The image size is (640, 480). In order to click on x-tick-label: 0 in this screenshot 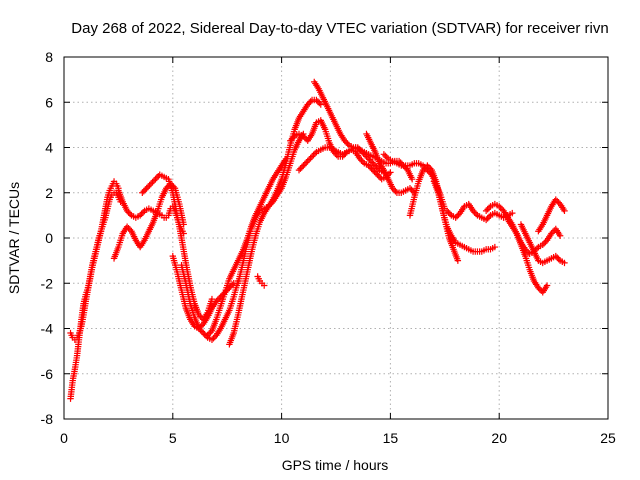, I will do `click(64, 438)`.